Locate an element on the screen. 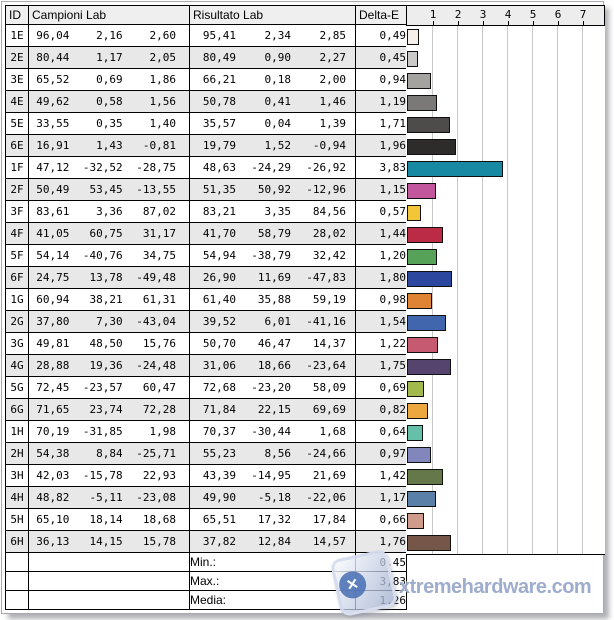 Image resolution: width=614 pixels, height=620 pixels. campioni-b: 61,31 is located at coordinates (159, 299).